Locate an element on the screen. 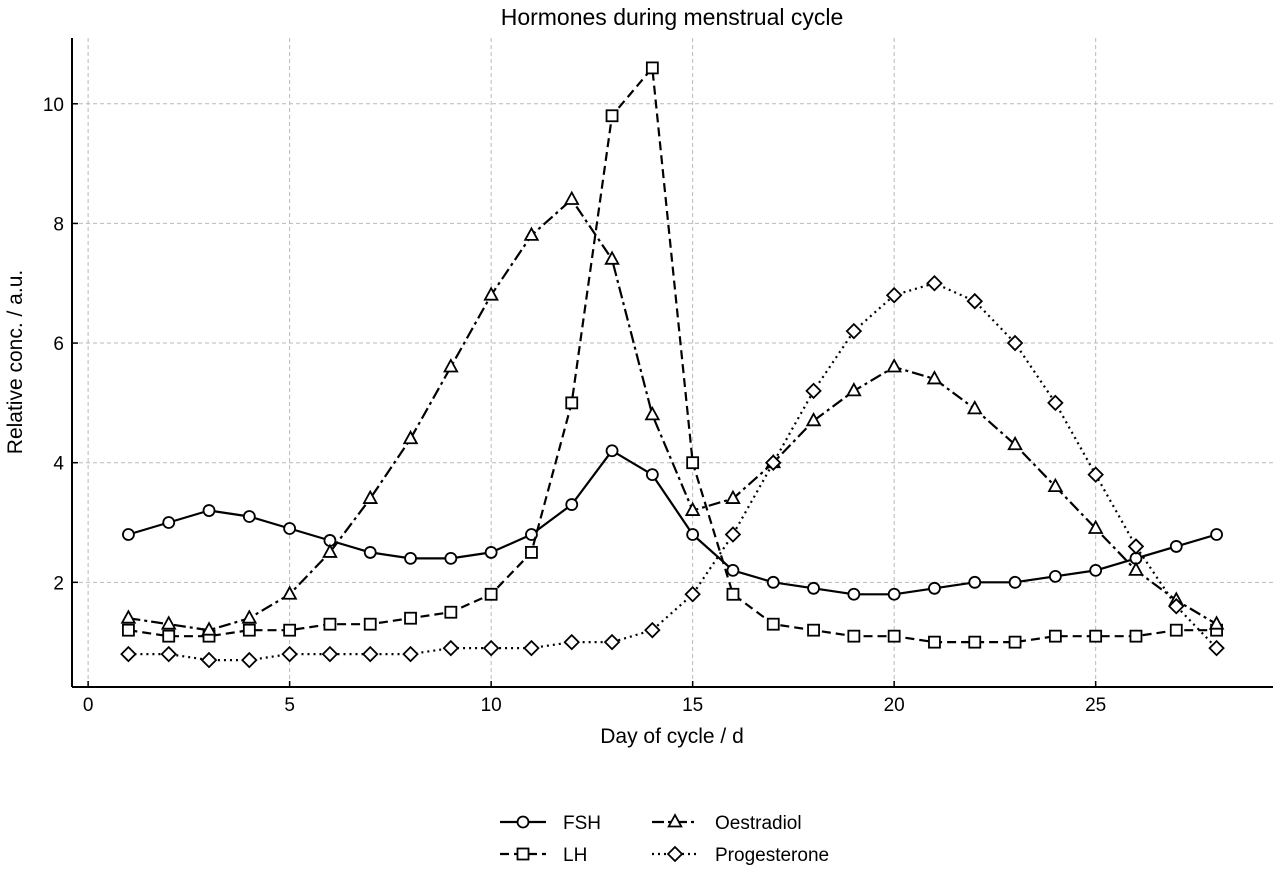 The image size is (1280, 885). y-tick-label: 10 is located at coordinates (53, 105).